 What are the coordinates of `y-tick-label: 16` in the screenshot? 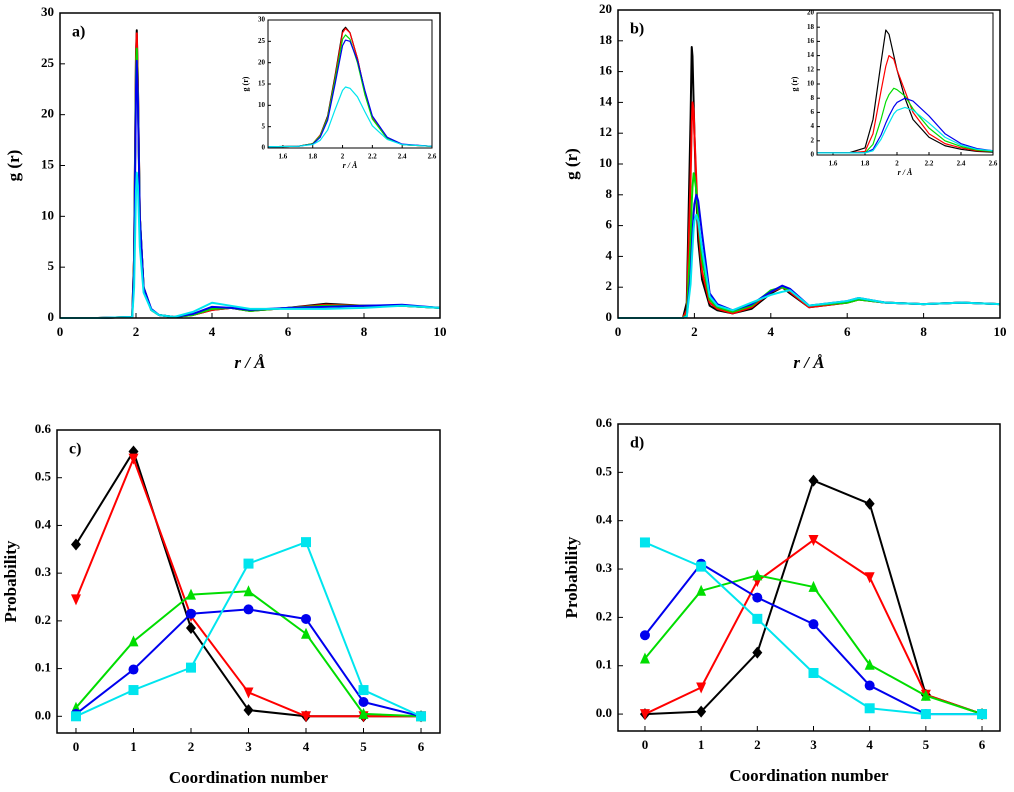 It's located at (606, 70).